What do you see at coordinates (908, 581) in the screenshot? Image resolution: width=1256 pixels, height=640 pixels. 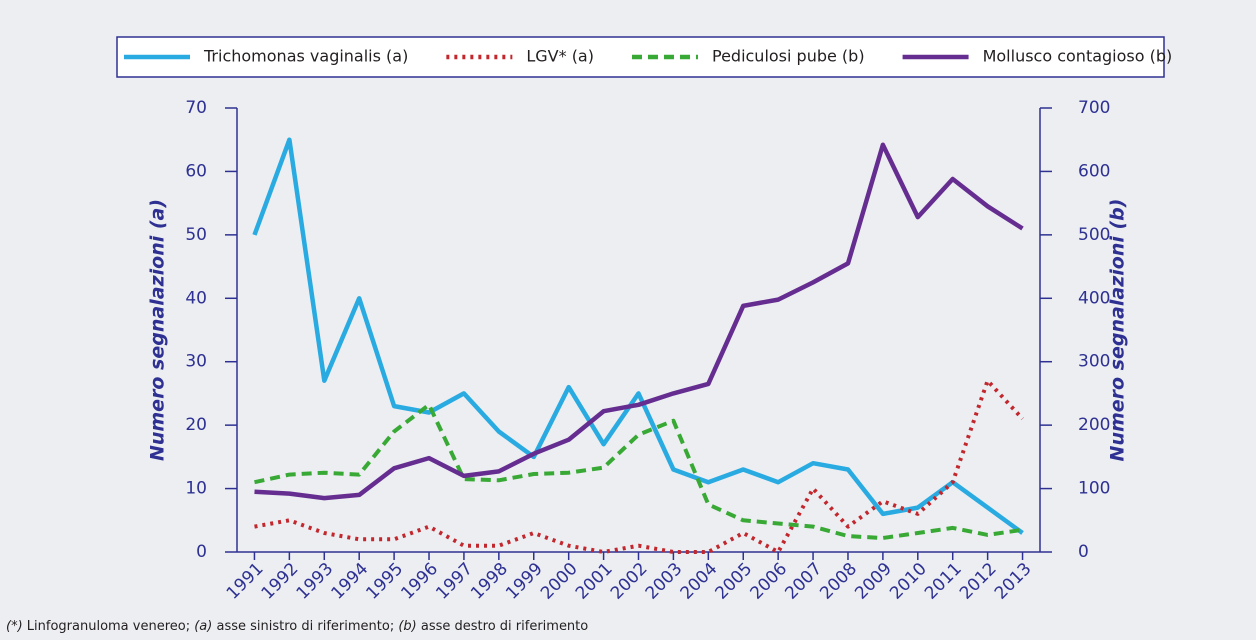 I see `x-tick-label: 2010` at bounding box center [908, 581].